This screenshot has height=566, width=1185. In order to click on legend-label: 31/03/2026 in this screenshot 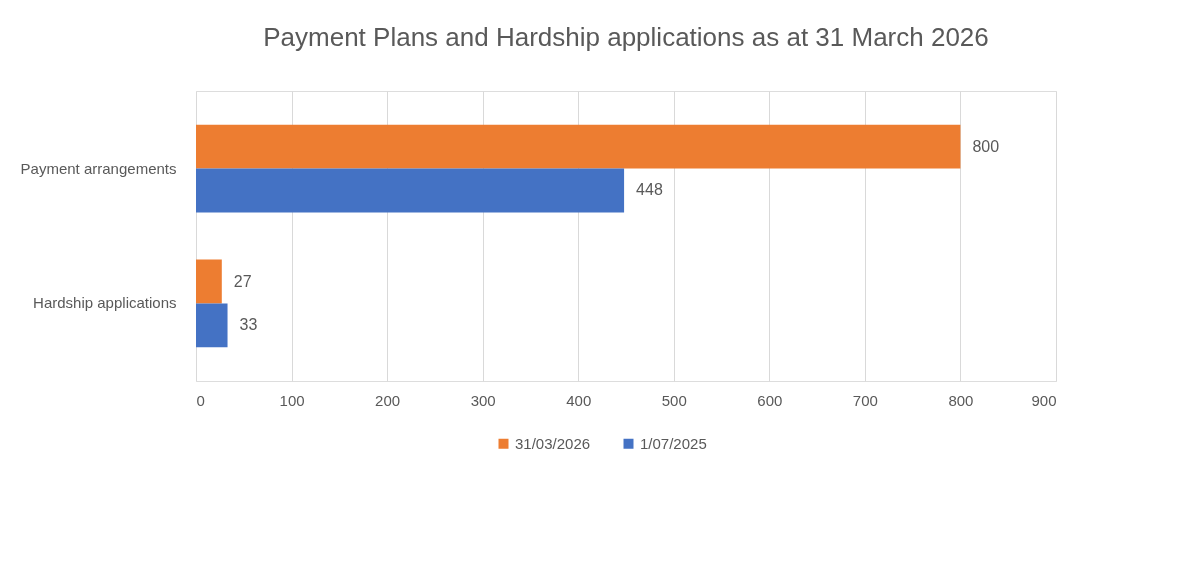, I will do `click(553, 443)`.